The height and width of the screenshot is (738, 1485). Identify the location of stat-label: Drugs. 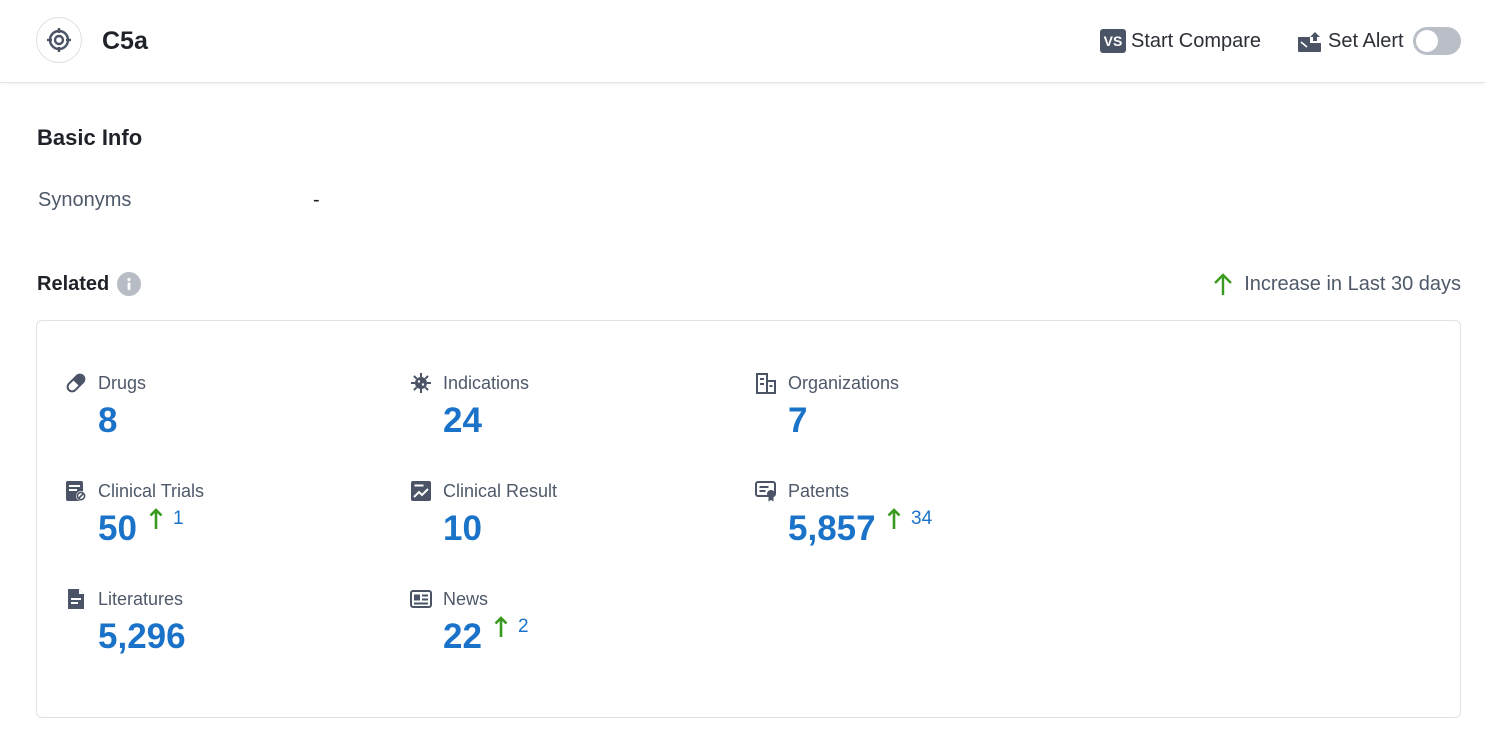
(122, 383).